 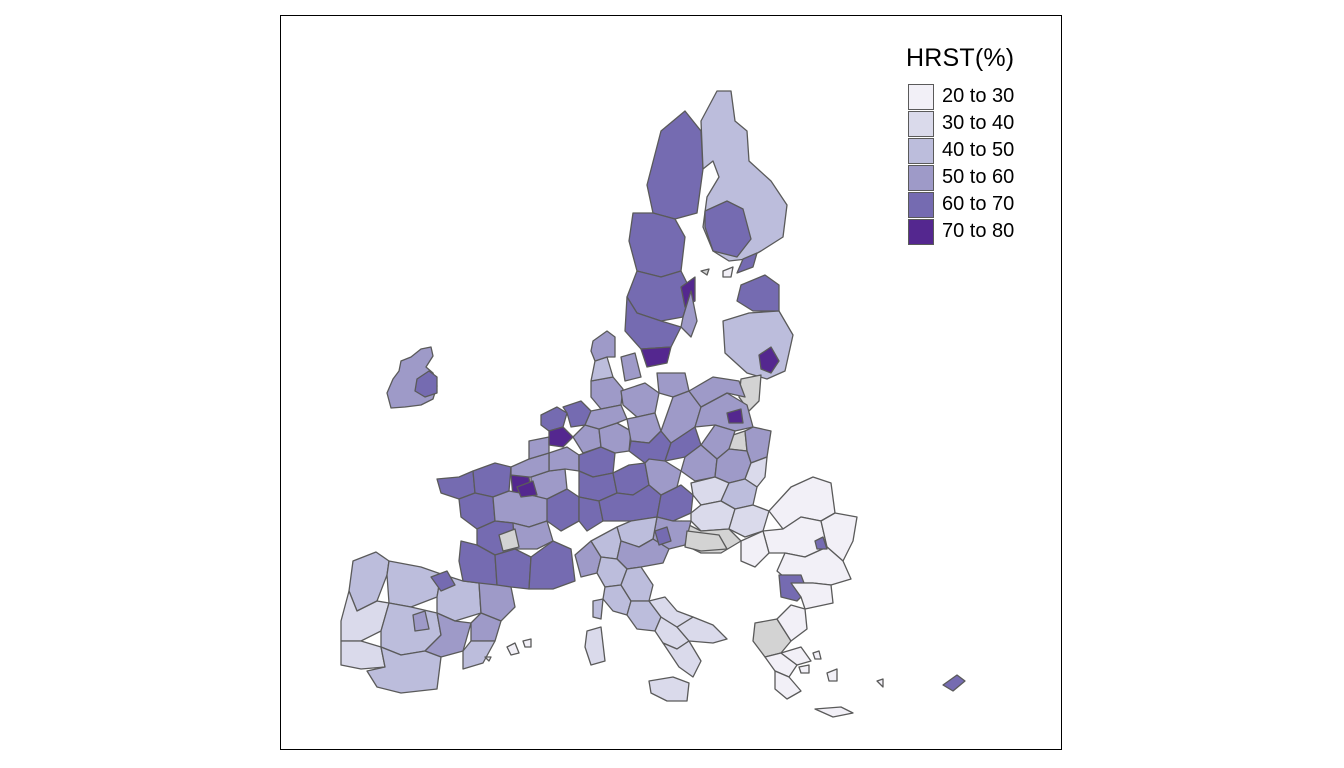 I want to click on legend-label: 20 to 30, so click(x=978, y=96).